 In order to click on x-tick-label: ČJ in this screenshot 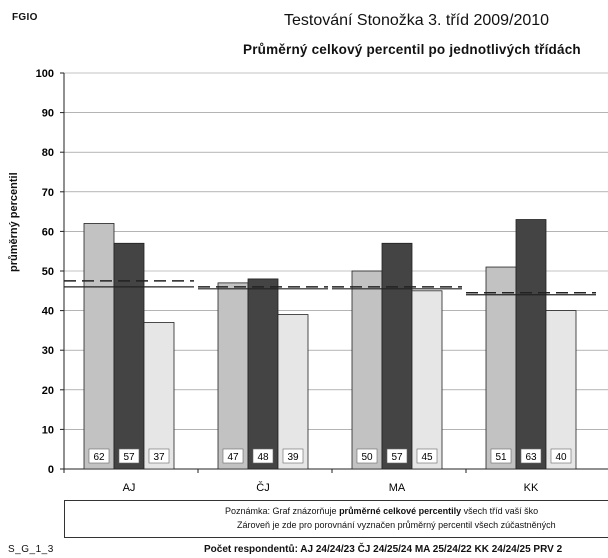, I will do `click(262, 487)`.